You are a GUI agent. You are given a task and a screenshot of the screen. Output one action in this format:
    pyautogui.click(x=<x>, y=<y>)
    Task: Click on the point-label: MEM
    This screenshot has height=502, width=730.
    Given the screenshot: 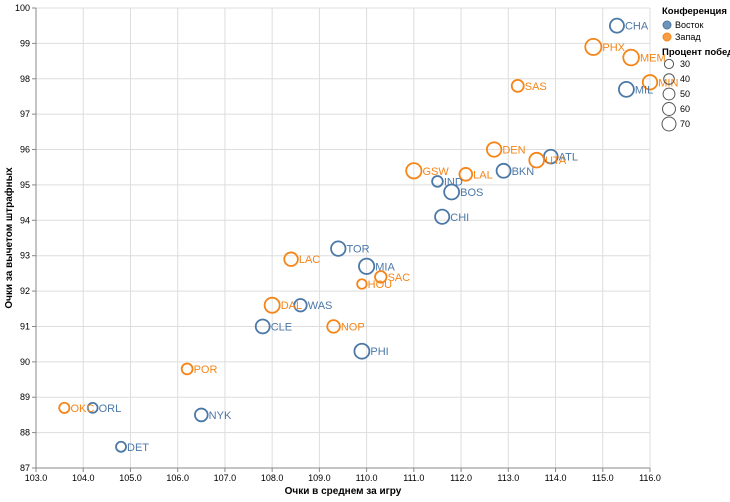 What is the action you would take?
    pyautogui.click(x=653, y=59)
    